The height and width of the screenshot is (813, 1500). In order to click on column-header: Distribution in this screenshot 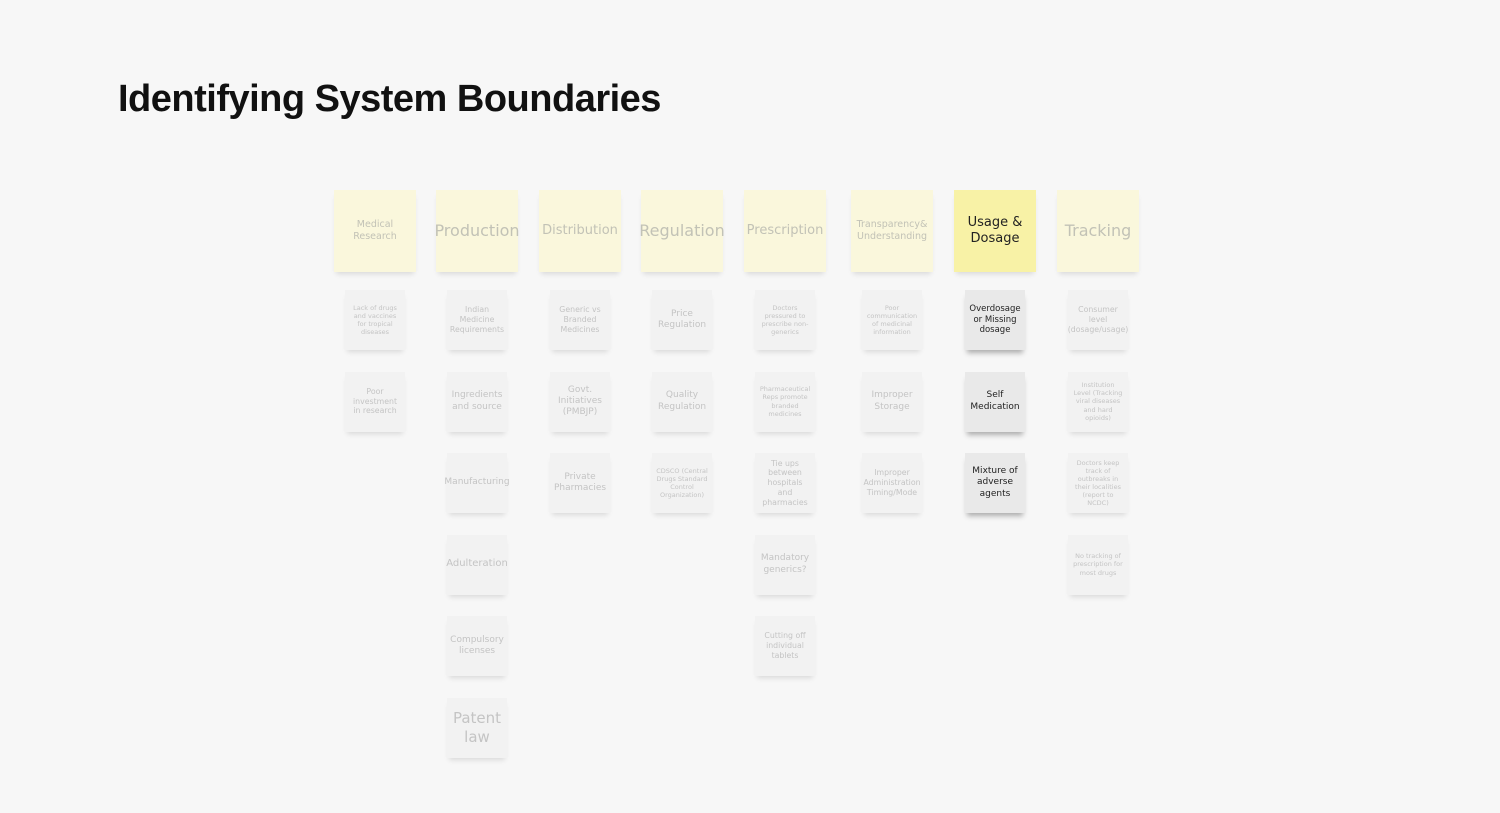, I will do `click(580, 231)`.